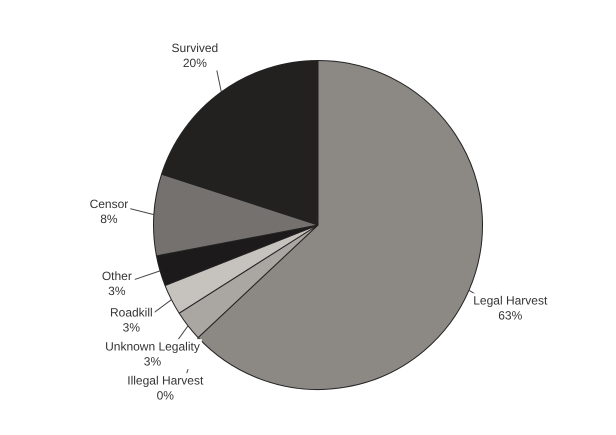  I want to click on text: 0%, so click(165, 395).